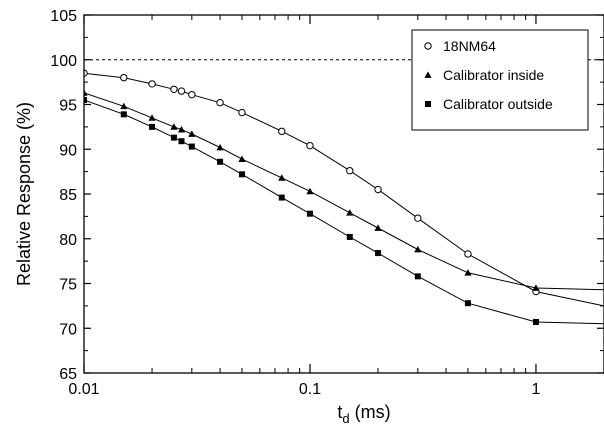  What do you see at coordinates (536, 389) in the screenshot?
I see `x-tick-label: 1` at bounding box center [536, 389].